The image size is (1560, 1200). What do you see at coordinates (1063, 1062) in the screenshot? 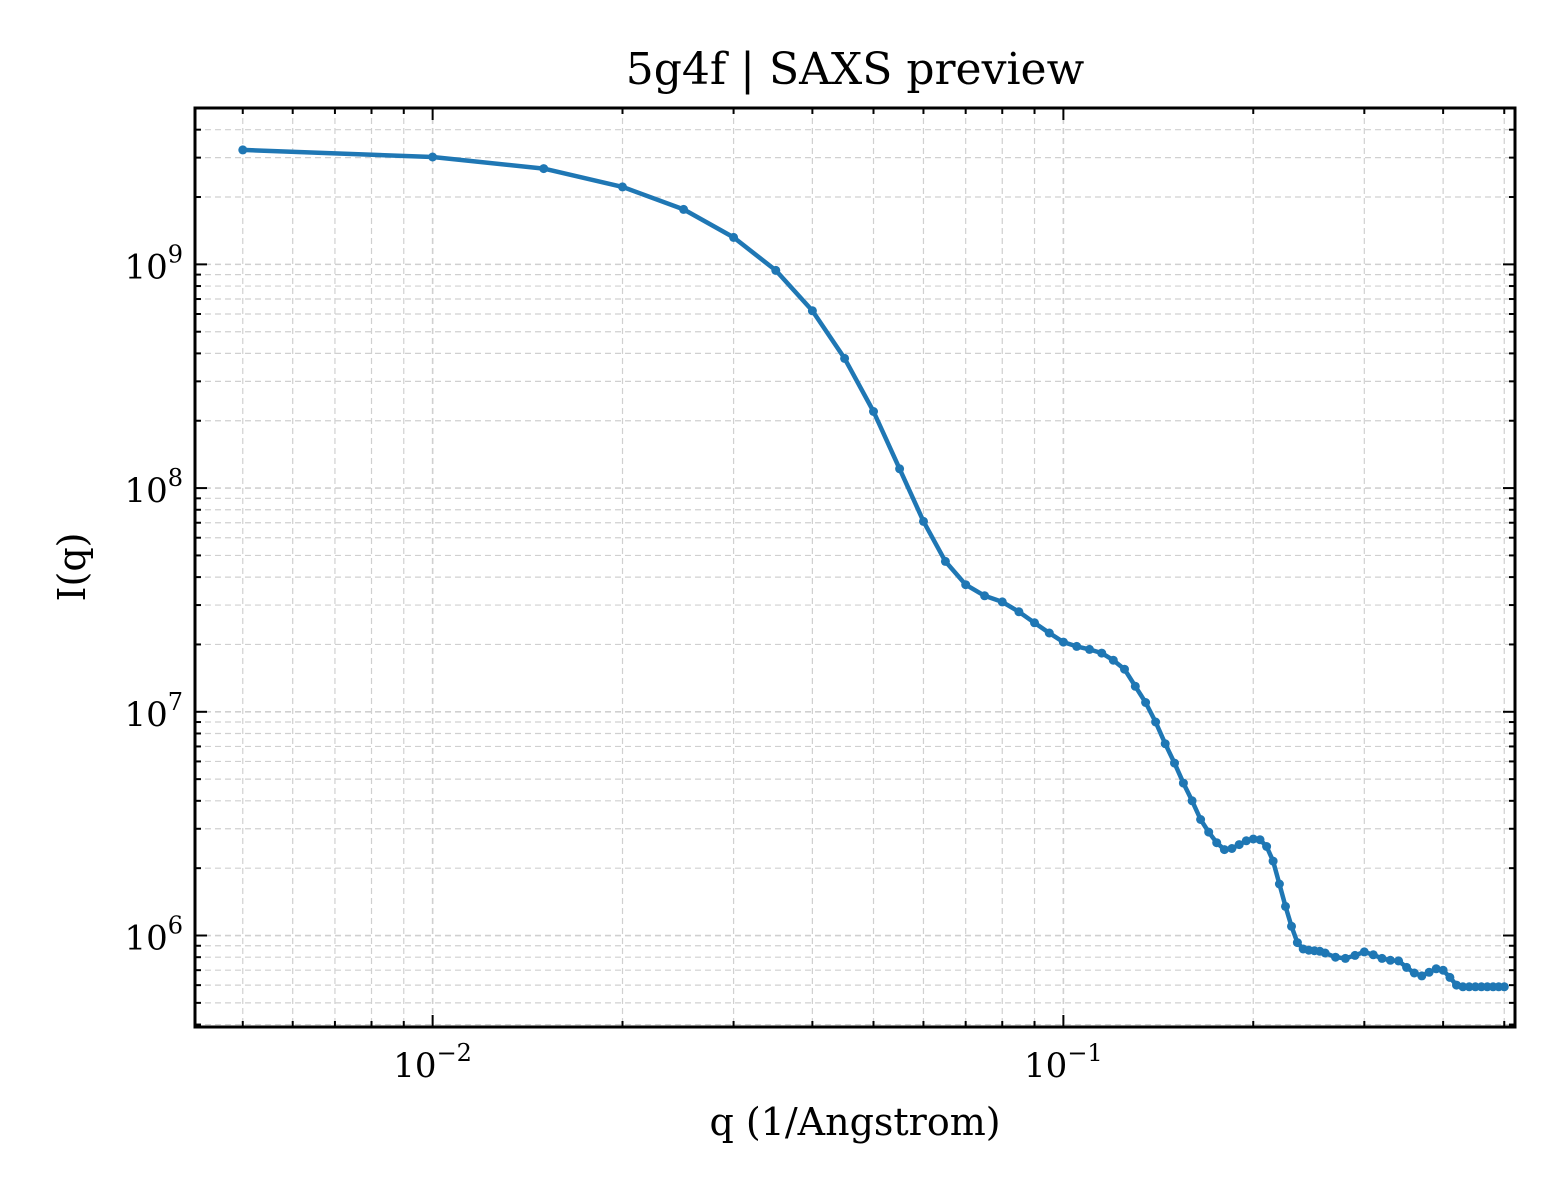
I see `x-tick-label: 10⁻¹` at bounding box center [1063, 1062].